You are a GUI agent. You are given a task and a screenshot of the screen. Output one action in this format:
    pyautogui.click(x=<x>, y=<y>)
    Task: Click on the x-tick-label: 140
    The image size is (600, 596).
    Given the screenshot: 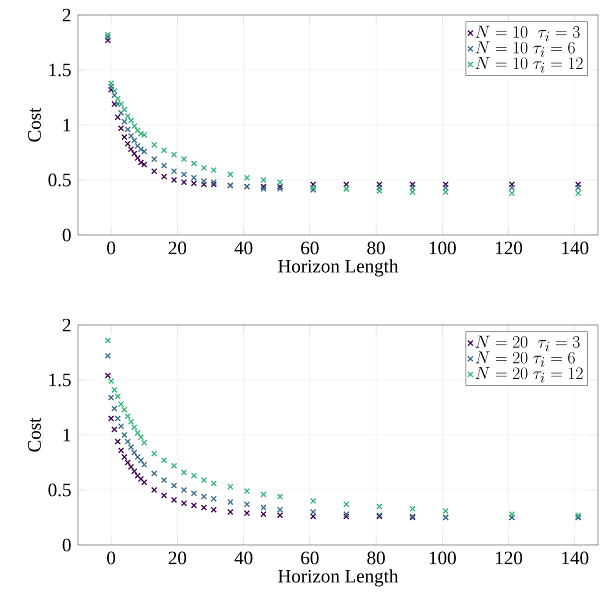 What is the action you would take?
    pyautogui.click(x=575, y=248)
    